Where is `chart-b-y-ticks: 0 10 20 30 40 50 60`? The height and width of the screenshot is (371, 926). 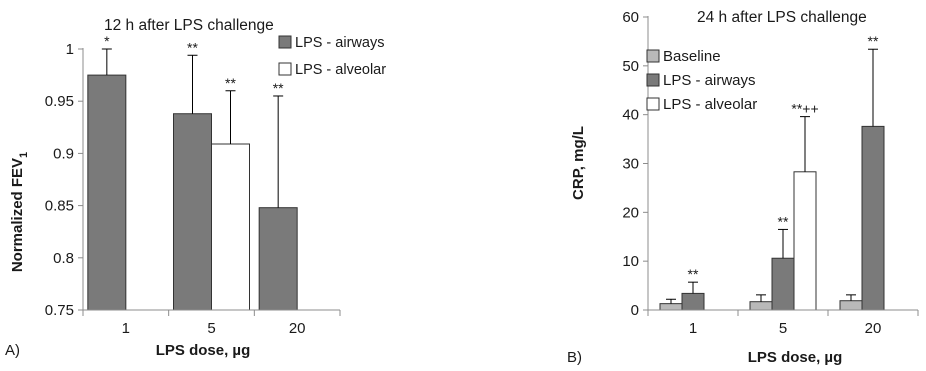 chart-b-y-ticks: 0 10 20 30 40 50 60 is located at coordinates (635, 164).